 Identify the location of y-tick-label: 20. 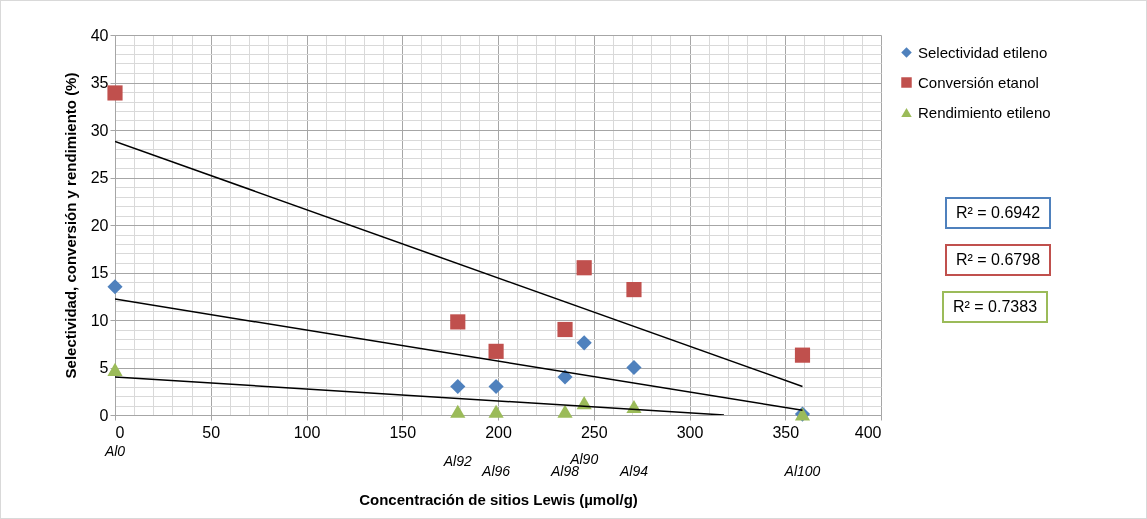
(99, 225).